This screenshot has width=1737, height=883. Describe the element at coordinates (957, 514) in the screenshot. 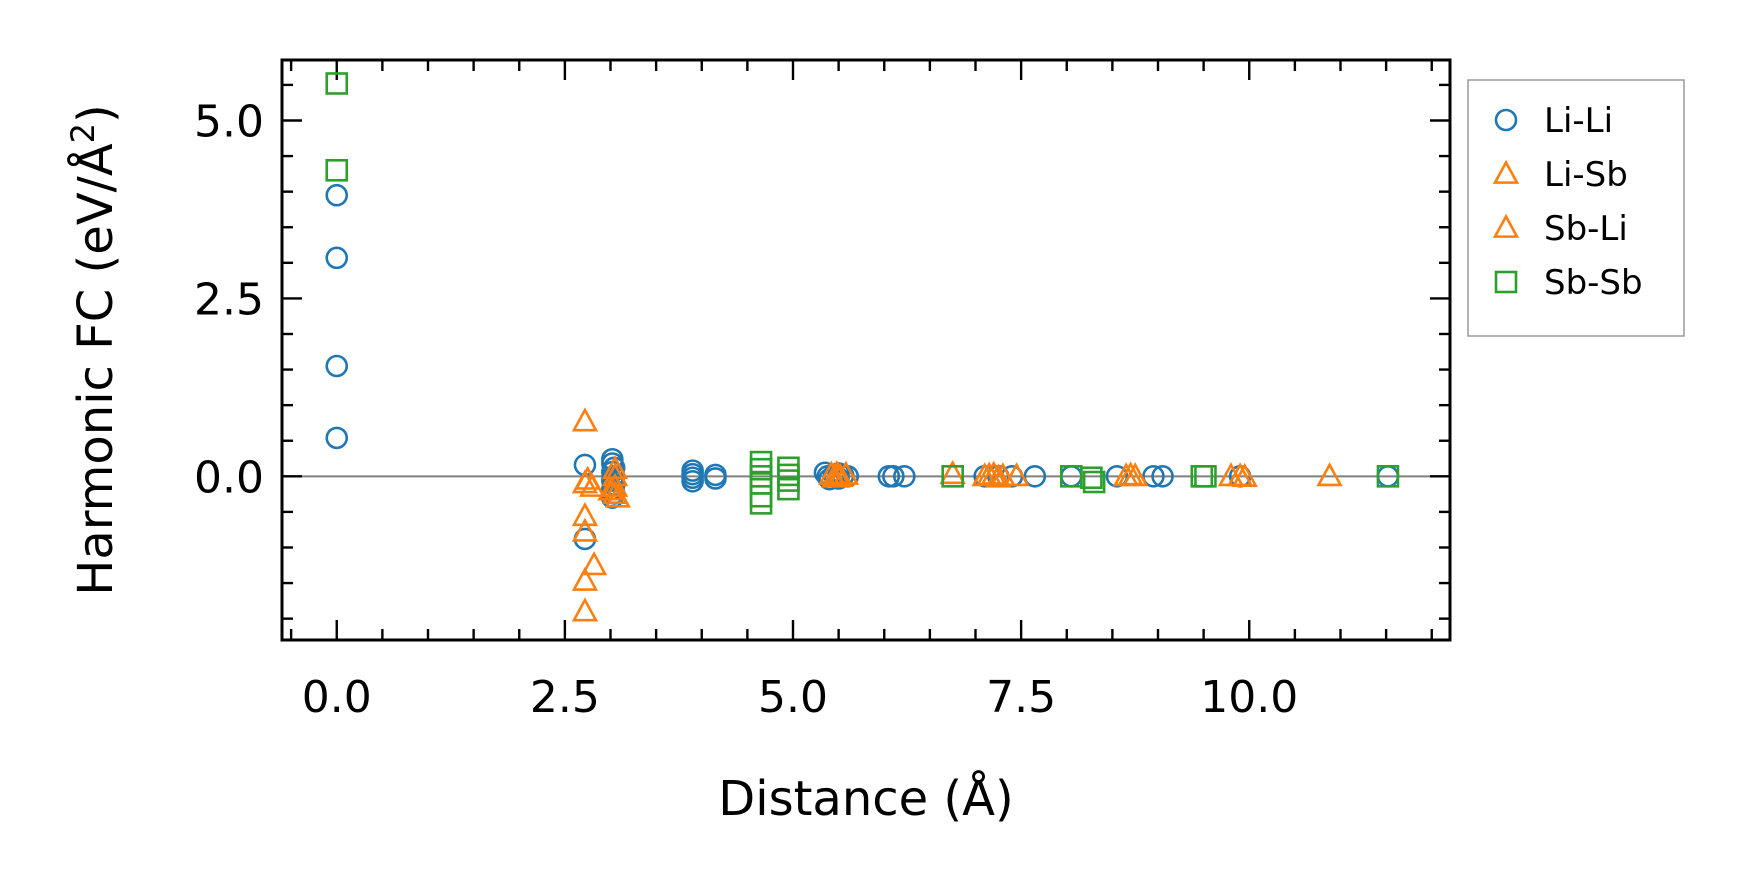

I see `series-li-sb` at that location.